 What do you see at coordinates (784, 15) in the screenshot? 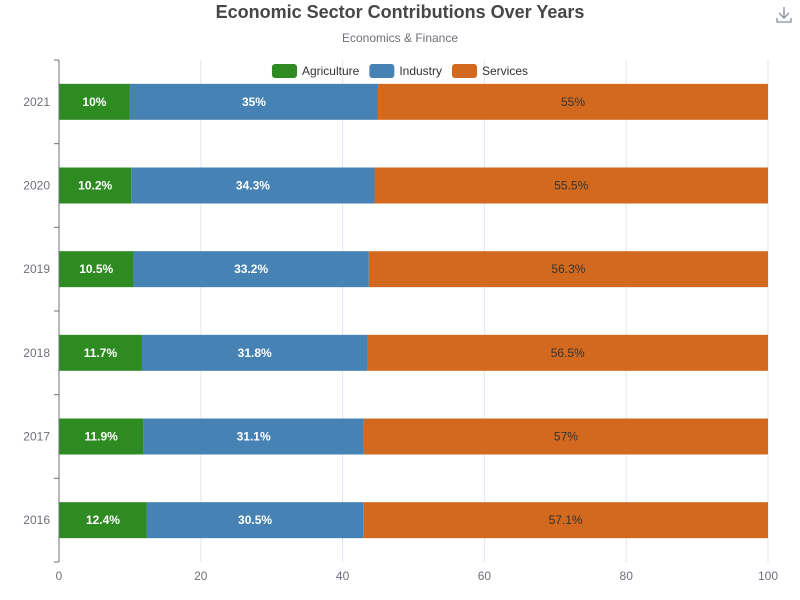
I see `download-icon` at bounding box center [784, 15].